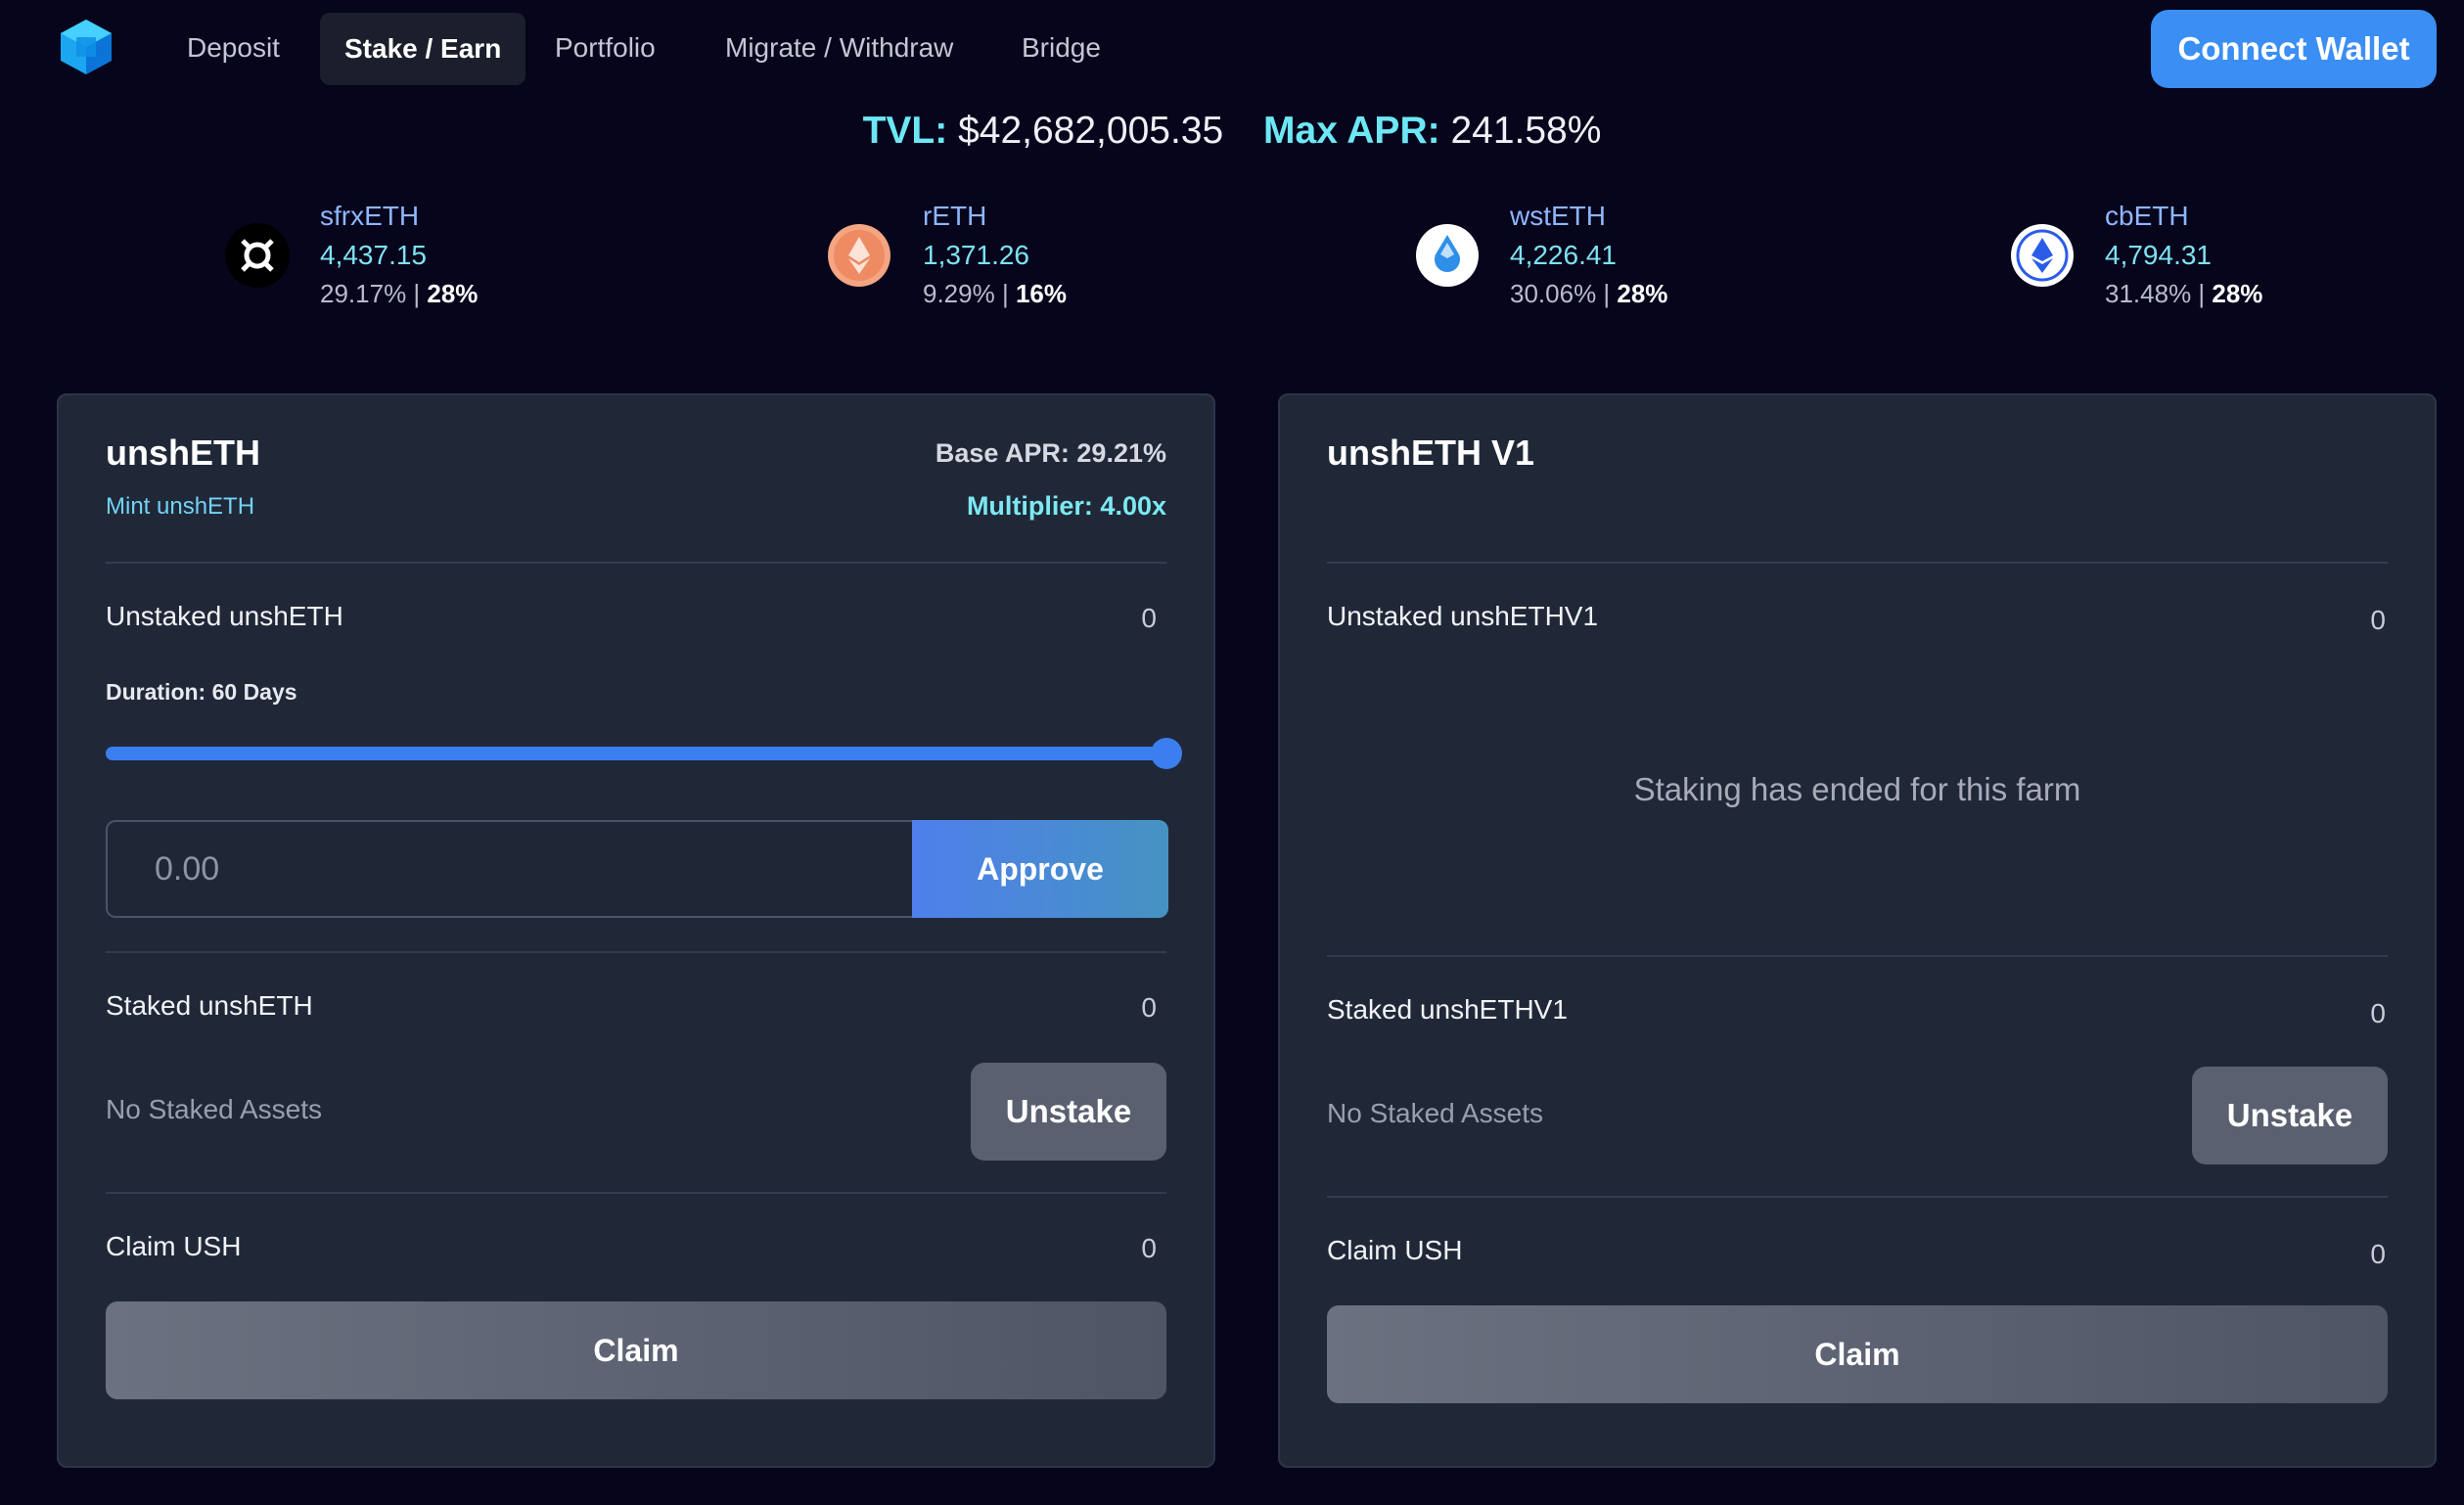 This screenshot has width=2464, height=1505. What do you see at coordinates (636, 753) in the screenshot?
I see `slider-track` at bounding box center [636, 753].